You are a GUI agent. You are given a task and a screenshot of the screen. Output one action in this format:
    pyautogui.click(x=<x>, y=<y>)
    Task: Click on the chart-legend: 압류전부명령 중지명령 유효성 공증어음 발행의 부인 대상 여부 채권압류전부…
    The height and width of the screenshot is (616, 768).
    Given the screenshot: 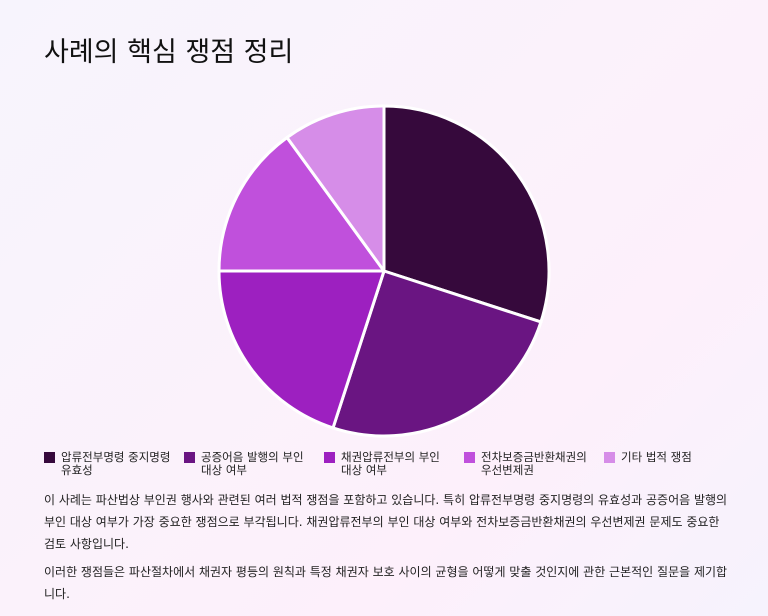 What is the action you would take?
    pyautogui.click(x=394, y=464)
    